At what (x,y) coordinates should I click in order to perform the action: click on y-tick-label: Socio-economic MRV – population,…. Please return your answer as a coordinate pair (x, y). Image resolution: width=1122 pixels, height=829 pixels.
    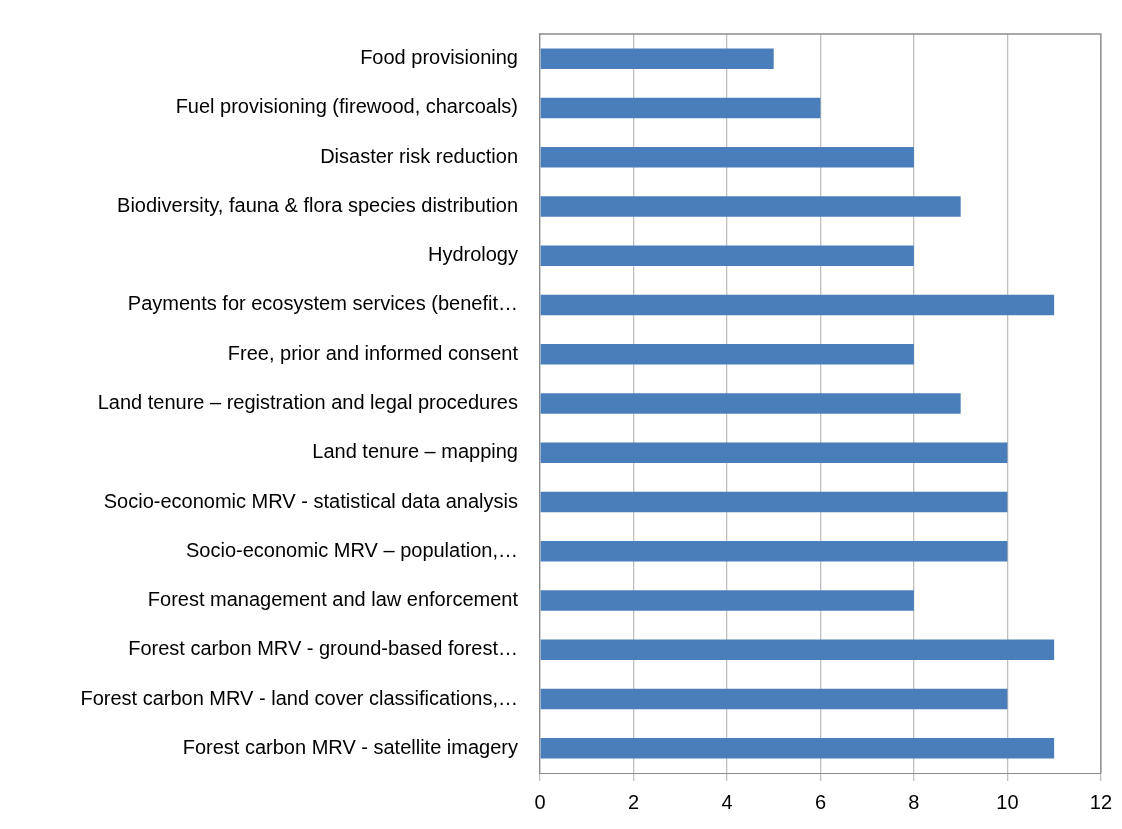
    Looking at the image, I should click on (351, 549).